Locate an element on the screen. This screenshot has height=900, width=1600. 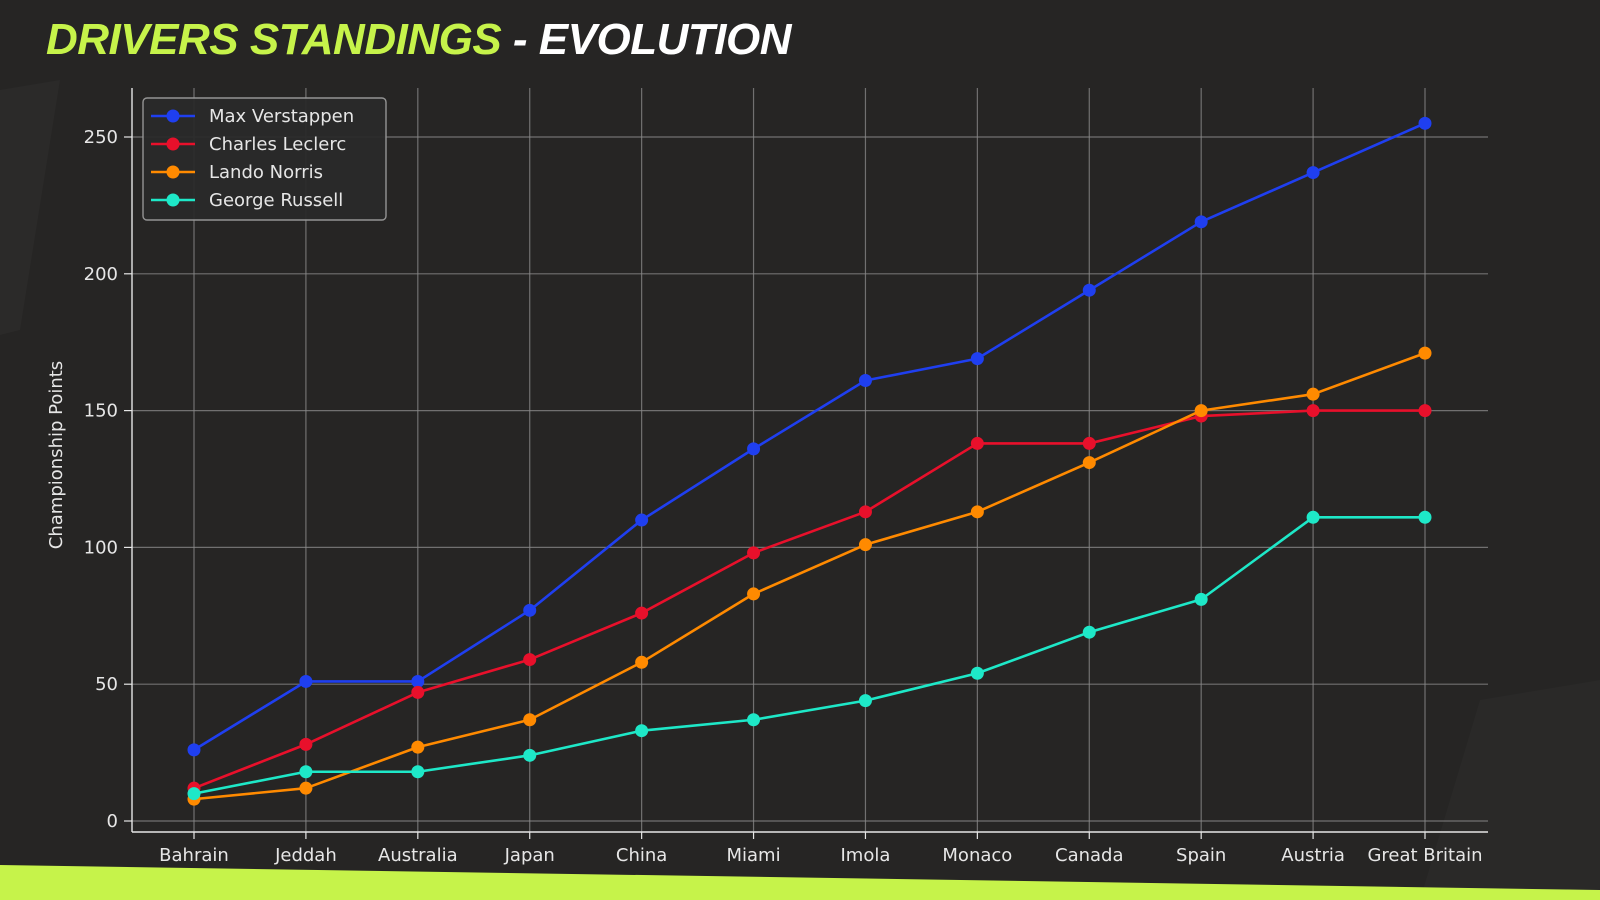
x-tick-label: Canada is located at coordinates (1089, 855).